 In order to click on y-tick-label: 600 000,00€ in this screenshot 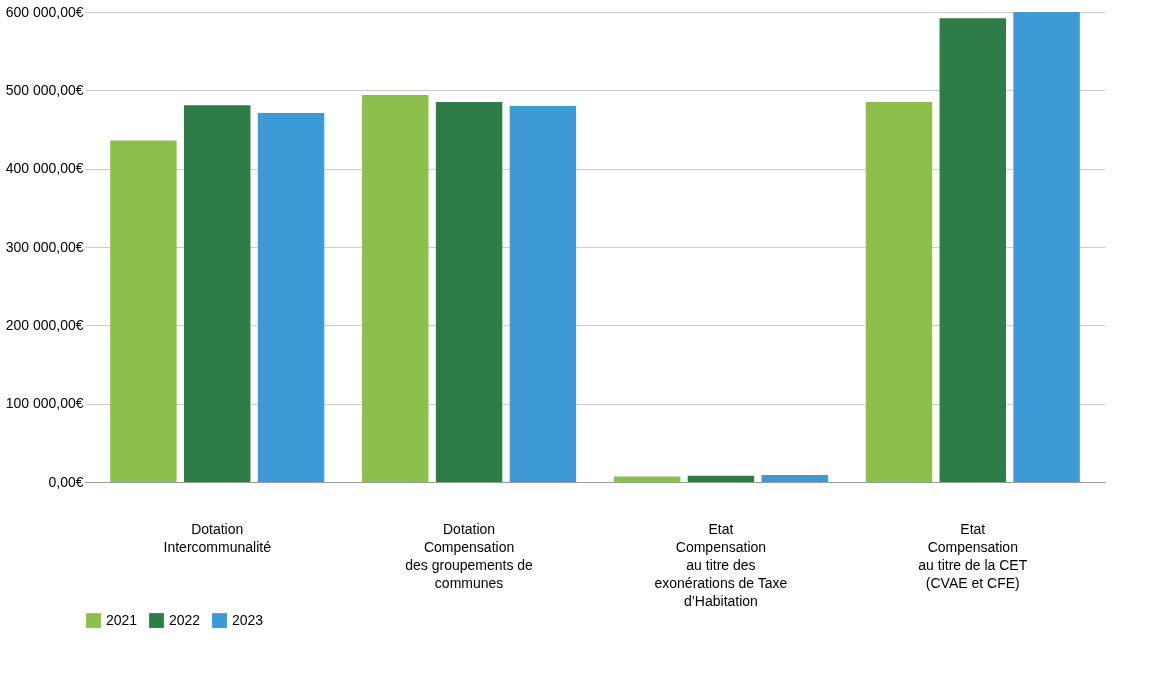, I will do `click(44, 11)`.